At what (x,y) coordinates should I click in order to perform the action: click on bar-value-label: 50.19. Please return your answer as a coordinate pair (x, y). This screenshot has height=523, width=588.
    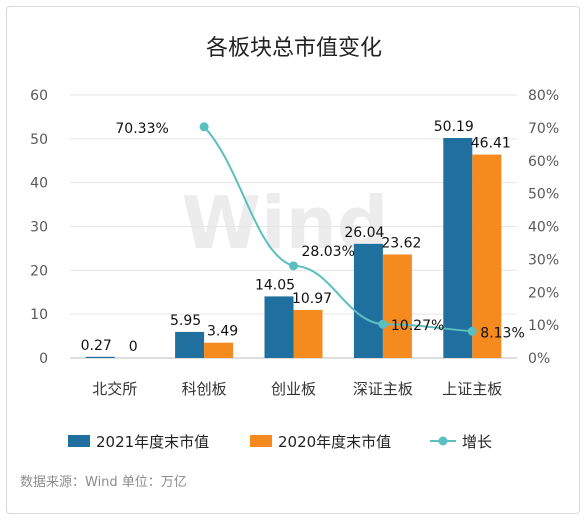
    Looking at the image, I should click on (454, 127).